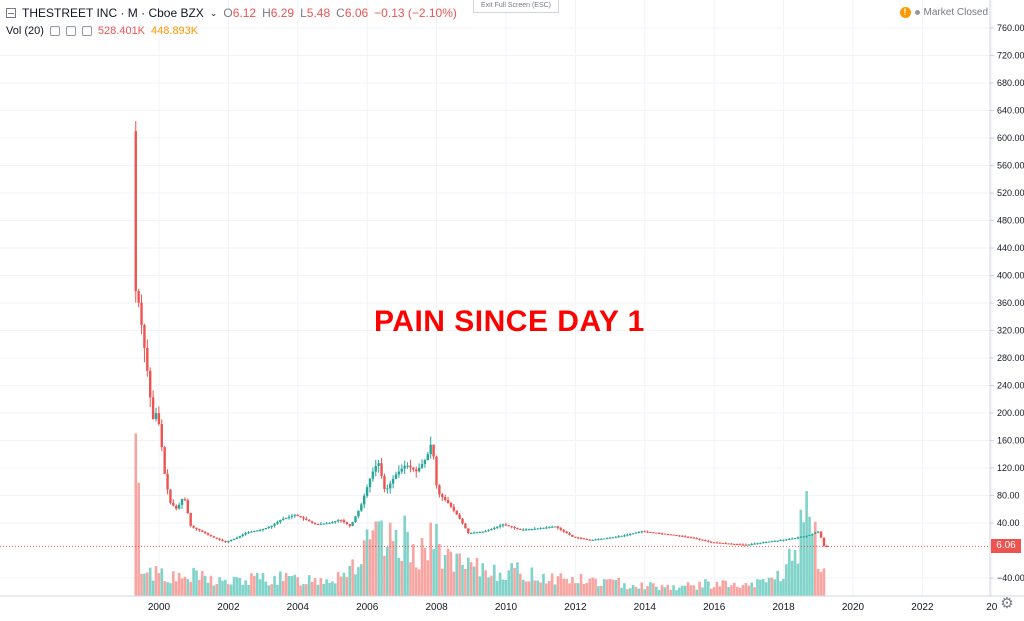  Describe the element at coordinates (1010, 578) in the screenshot. I see `y-tick-label: −40.00` at that location.